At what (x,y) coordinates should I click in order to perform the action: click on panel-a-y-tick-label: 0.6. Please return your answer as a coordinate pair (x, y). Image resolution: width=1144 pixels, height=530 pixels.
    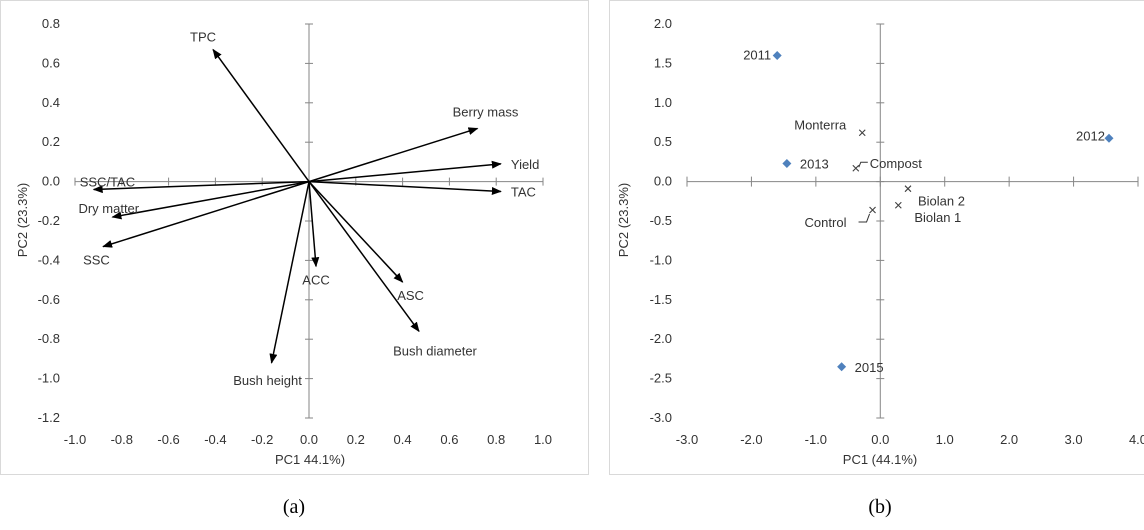
    Looking at the image, I should click on (51, 62).